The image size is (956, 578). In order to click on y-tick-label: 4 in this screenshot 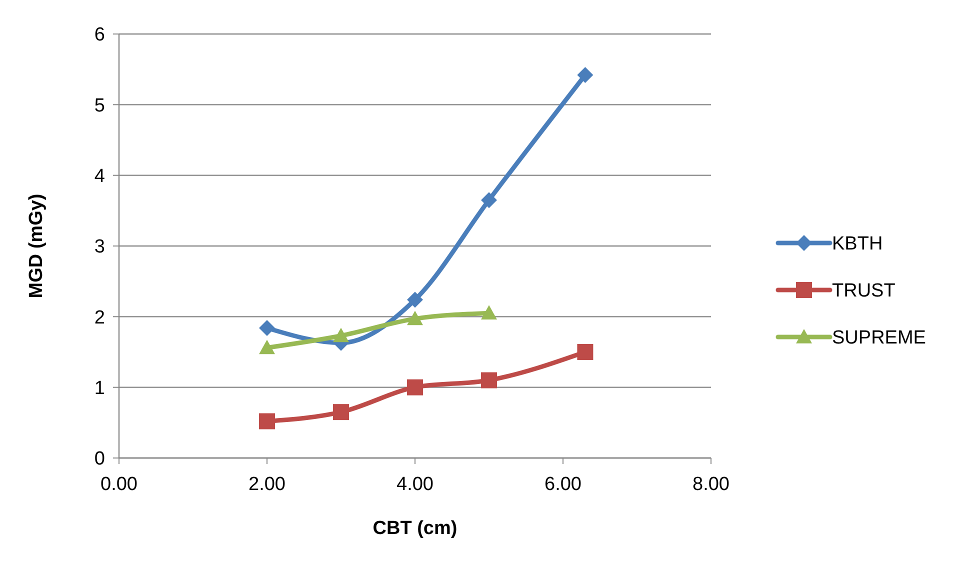, I will do `click(100, 176)`.